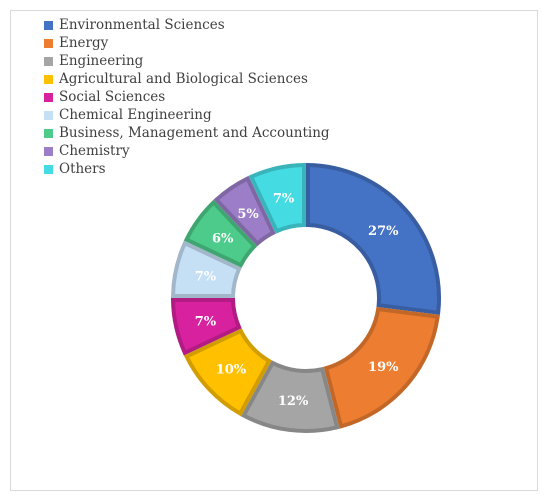  What do you see at coordinates (183, 79) in the screenshot?
I see `legend-label: Agricultural and Biological Sciences` at bounding box center [183, 79].